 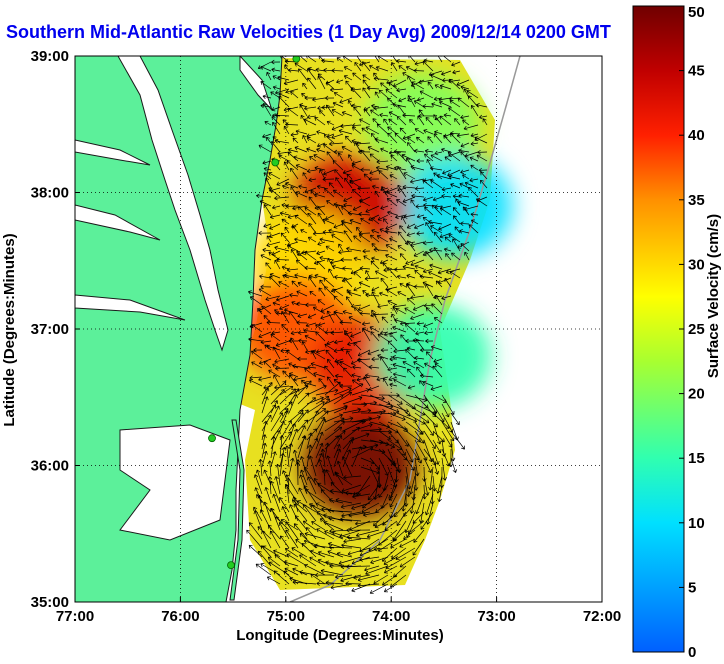 I want to click on y-tick-label: 38:00, so click(x=50, y=193).